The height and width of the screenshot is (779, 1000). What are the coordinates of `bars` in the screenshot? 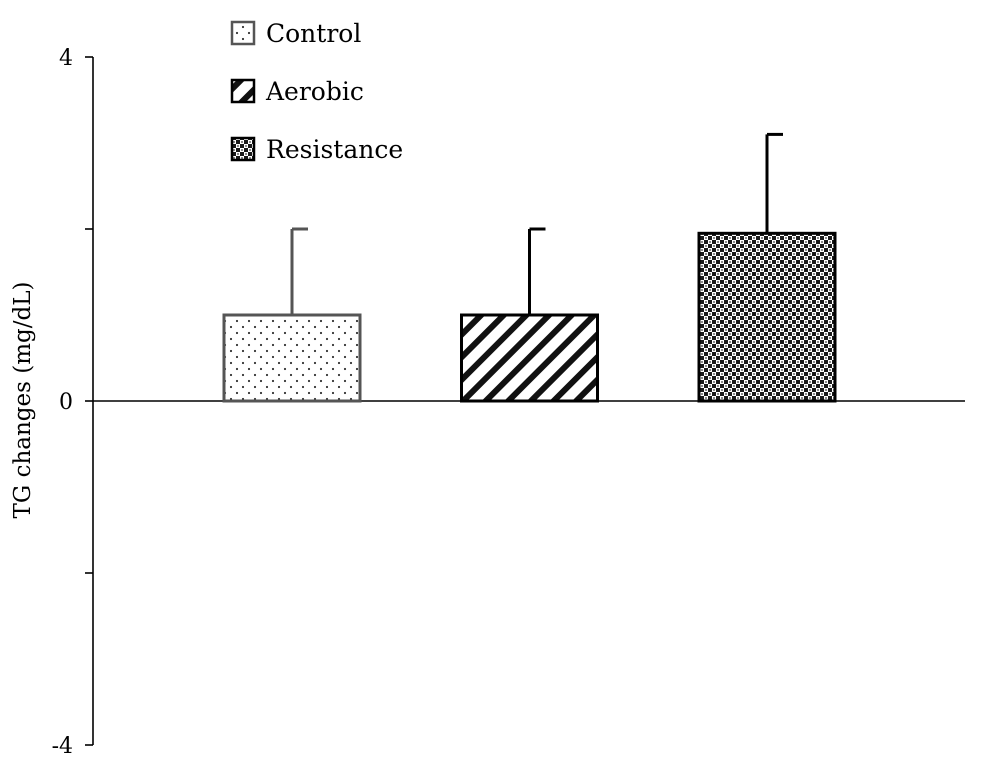 It's located at (529, 317).